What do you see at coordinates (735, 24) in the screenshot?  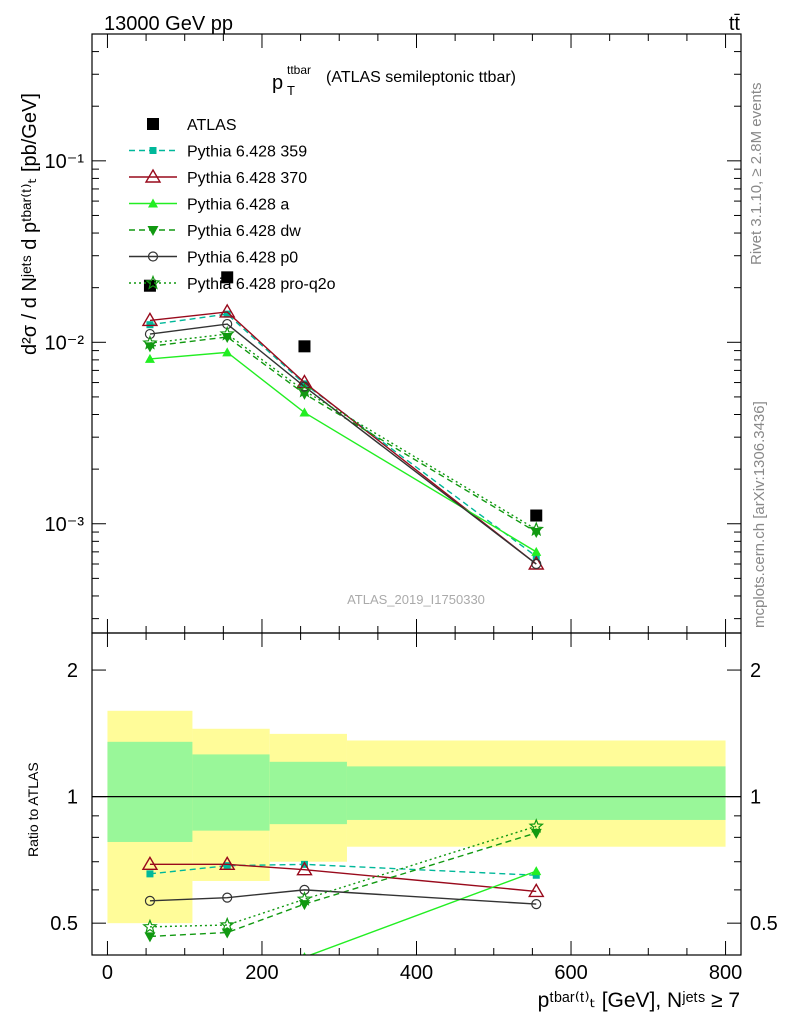 I see `header-right: tt̄` at bounding box center [735, 24].